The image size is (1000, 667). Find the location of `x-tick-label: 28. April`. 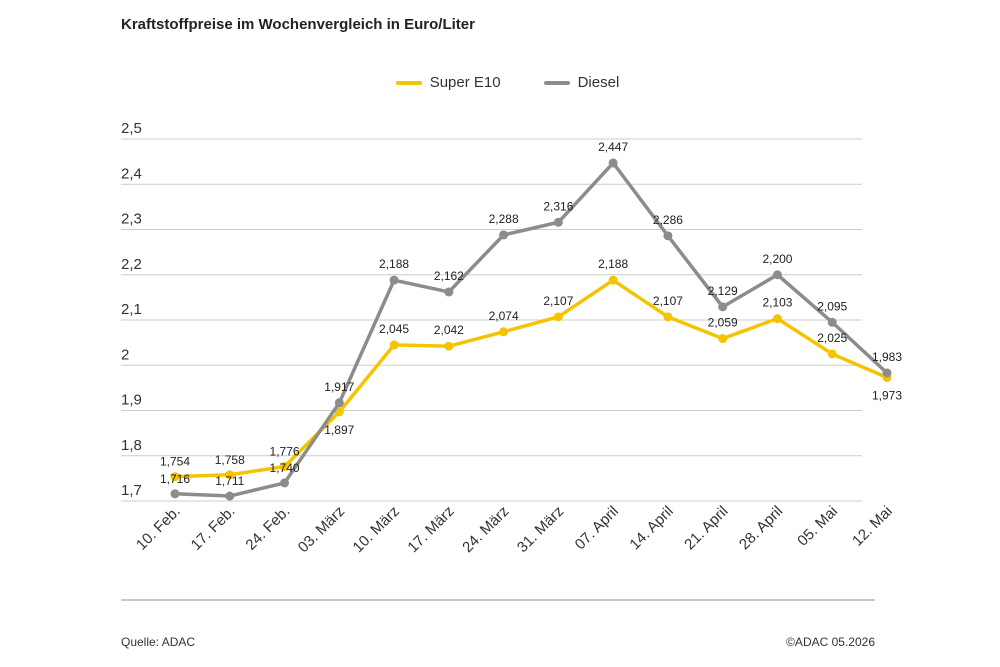

x-tick-label: 28. April is located at coordinates (761, 528).